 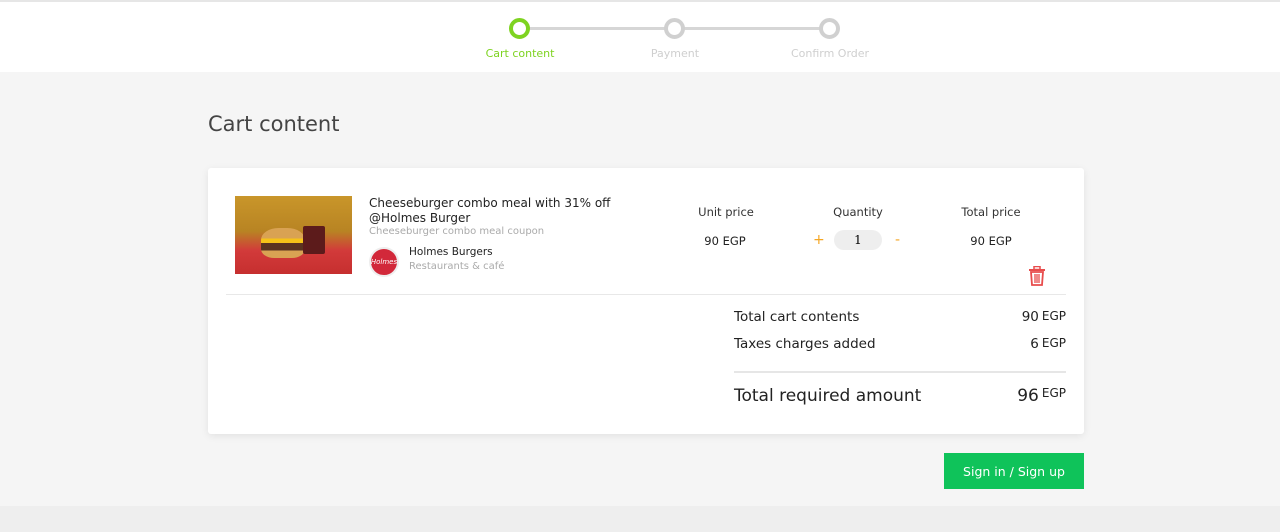 What do you see at coordinates (797, 317) in the screenshot?
I see `total-cart-label: Total cart contents` at bounding box center [797, 317].